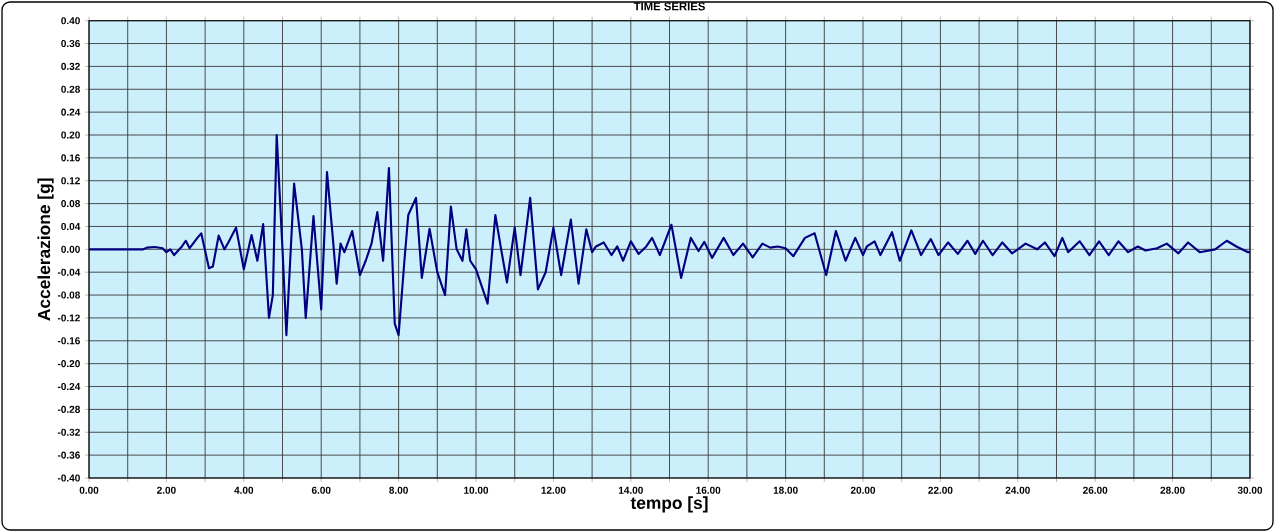 The width and height of the screenshot is (1275, 532). I want to click on y-tick-label: 0.40, so click(70, 21).